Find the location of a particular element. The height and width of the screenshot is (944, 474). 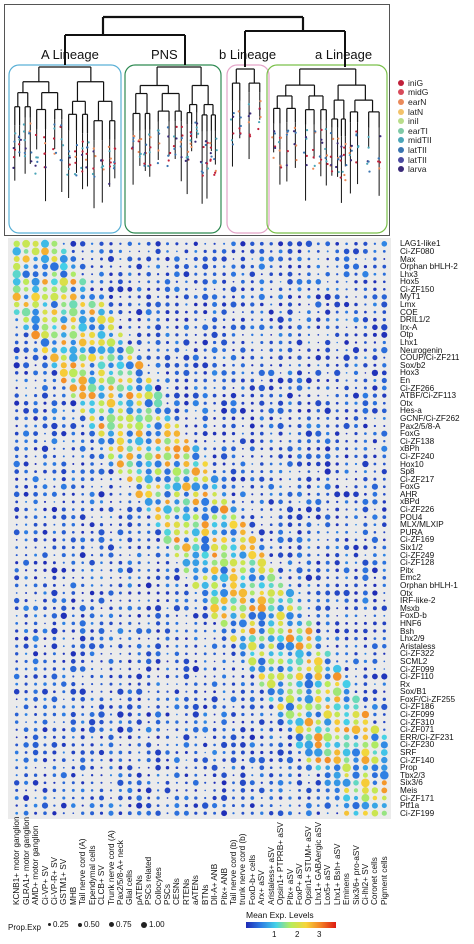

gene-label: Ci-ZF310 is located at coordinates (417, 722).